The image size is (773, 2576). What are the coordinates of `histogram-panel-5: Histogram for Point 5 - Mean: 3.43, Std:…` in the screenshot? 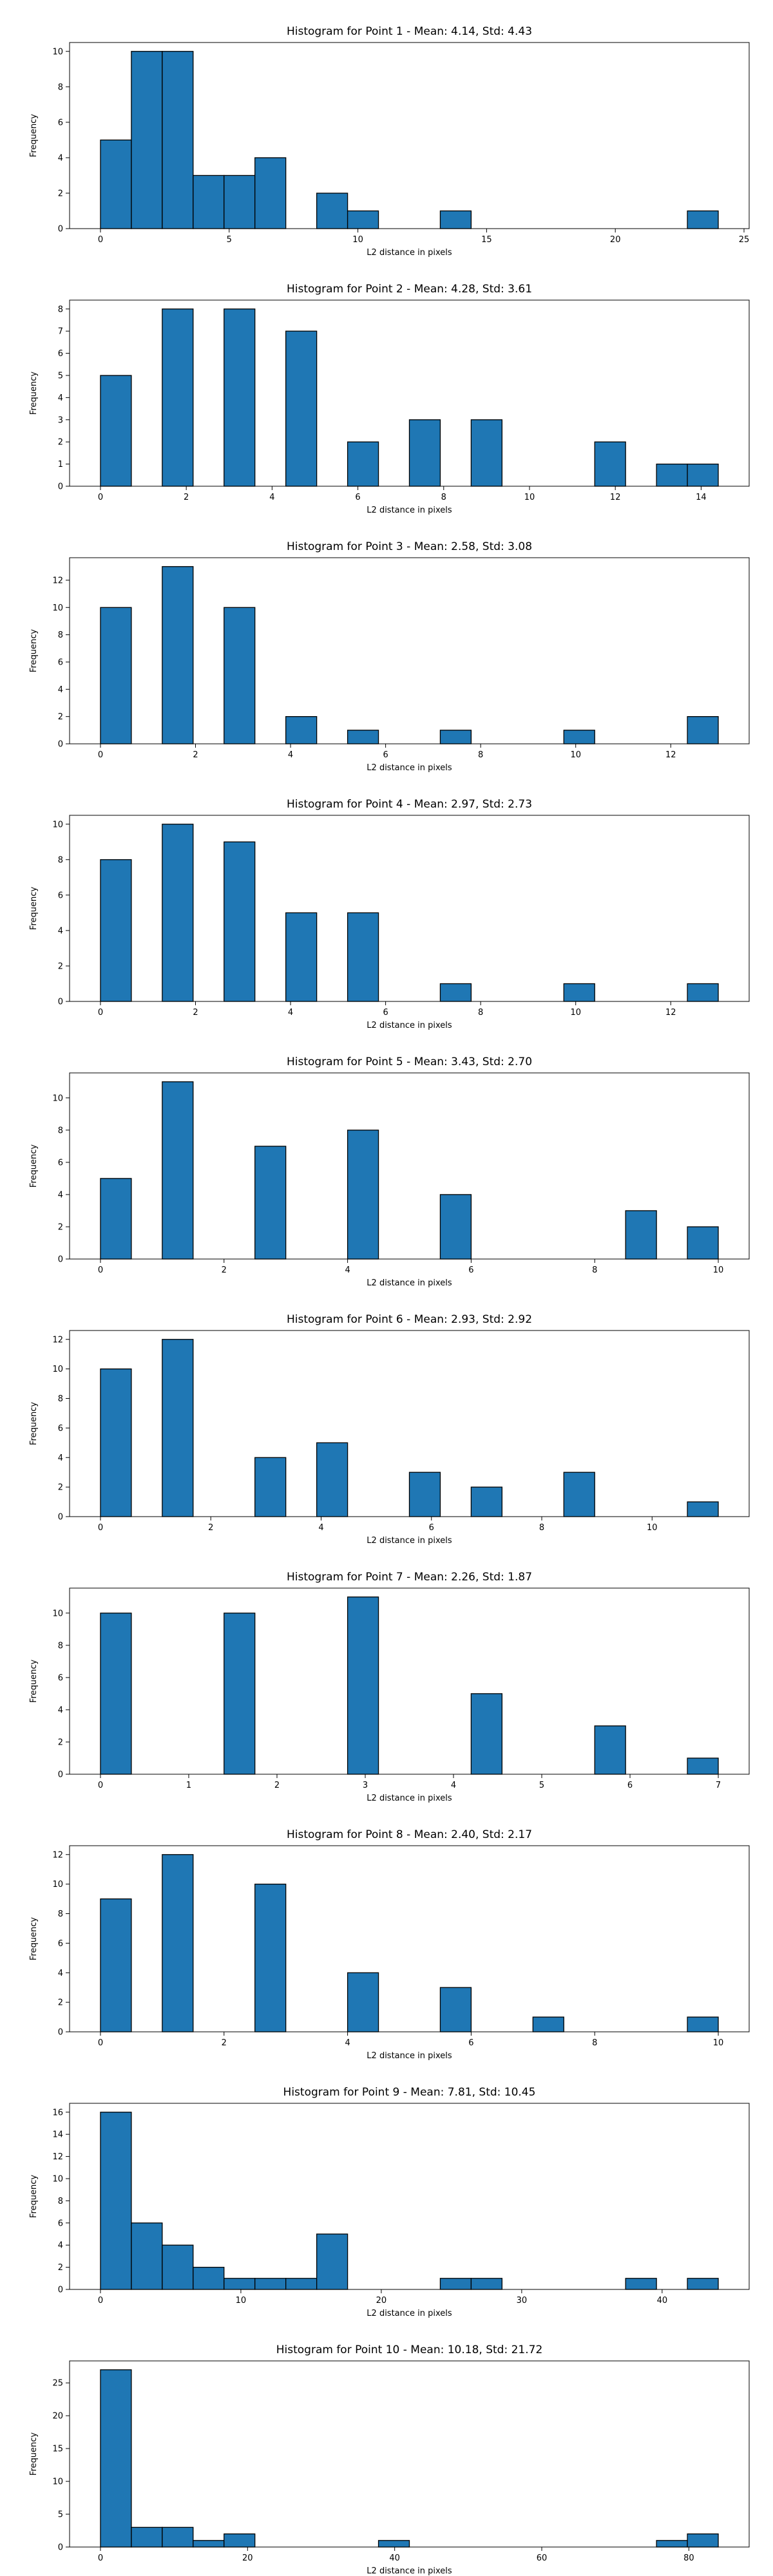 It's located at (389, 1172).